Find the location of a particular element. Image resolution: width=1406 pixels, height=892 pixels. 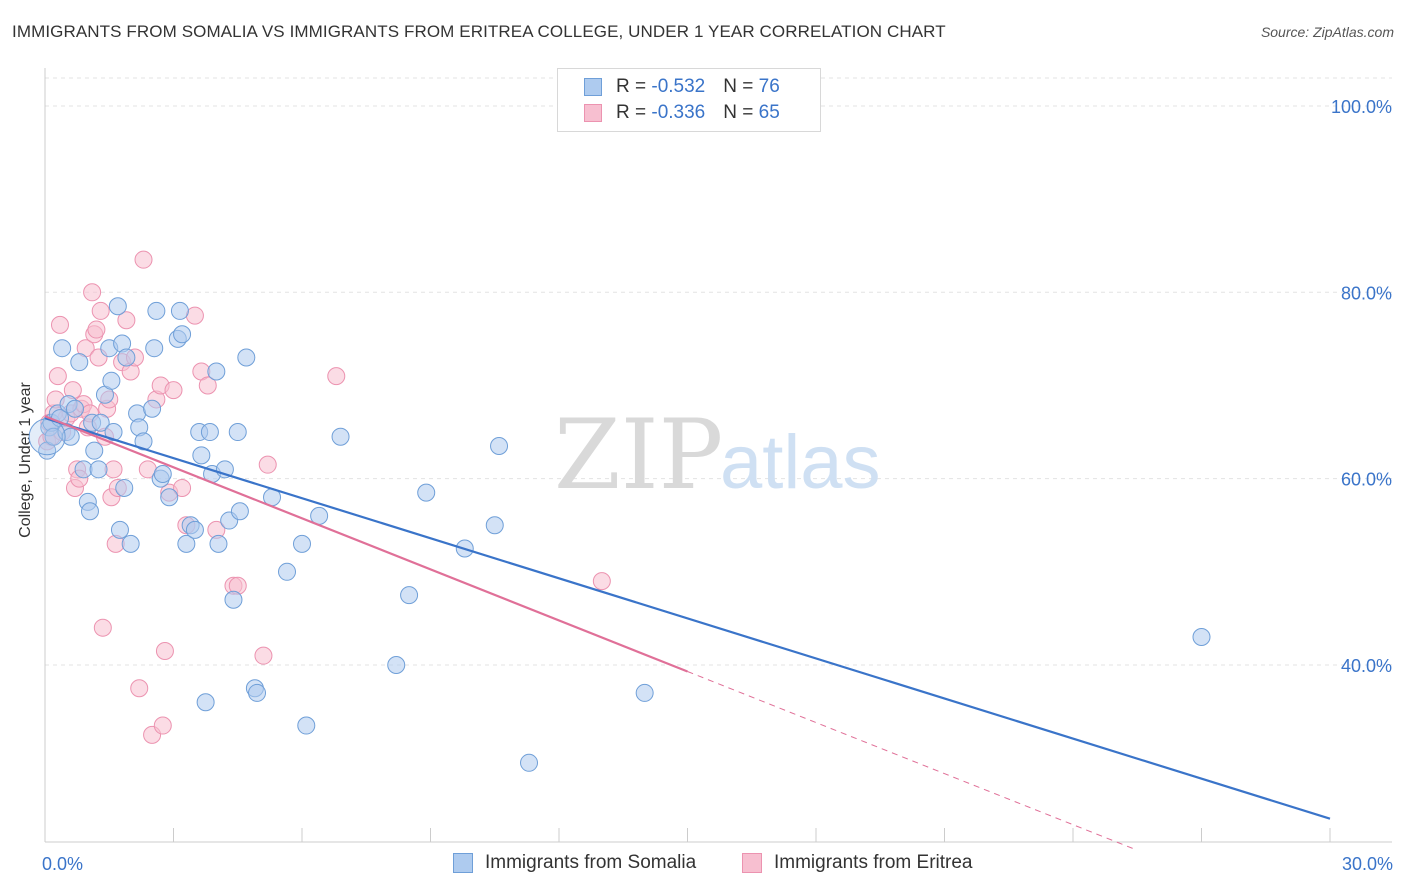

legend-item-somalia: Immigrants from Somalia is located at coordinates (574, 863).